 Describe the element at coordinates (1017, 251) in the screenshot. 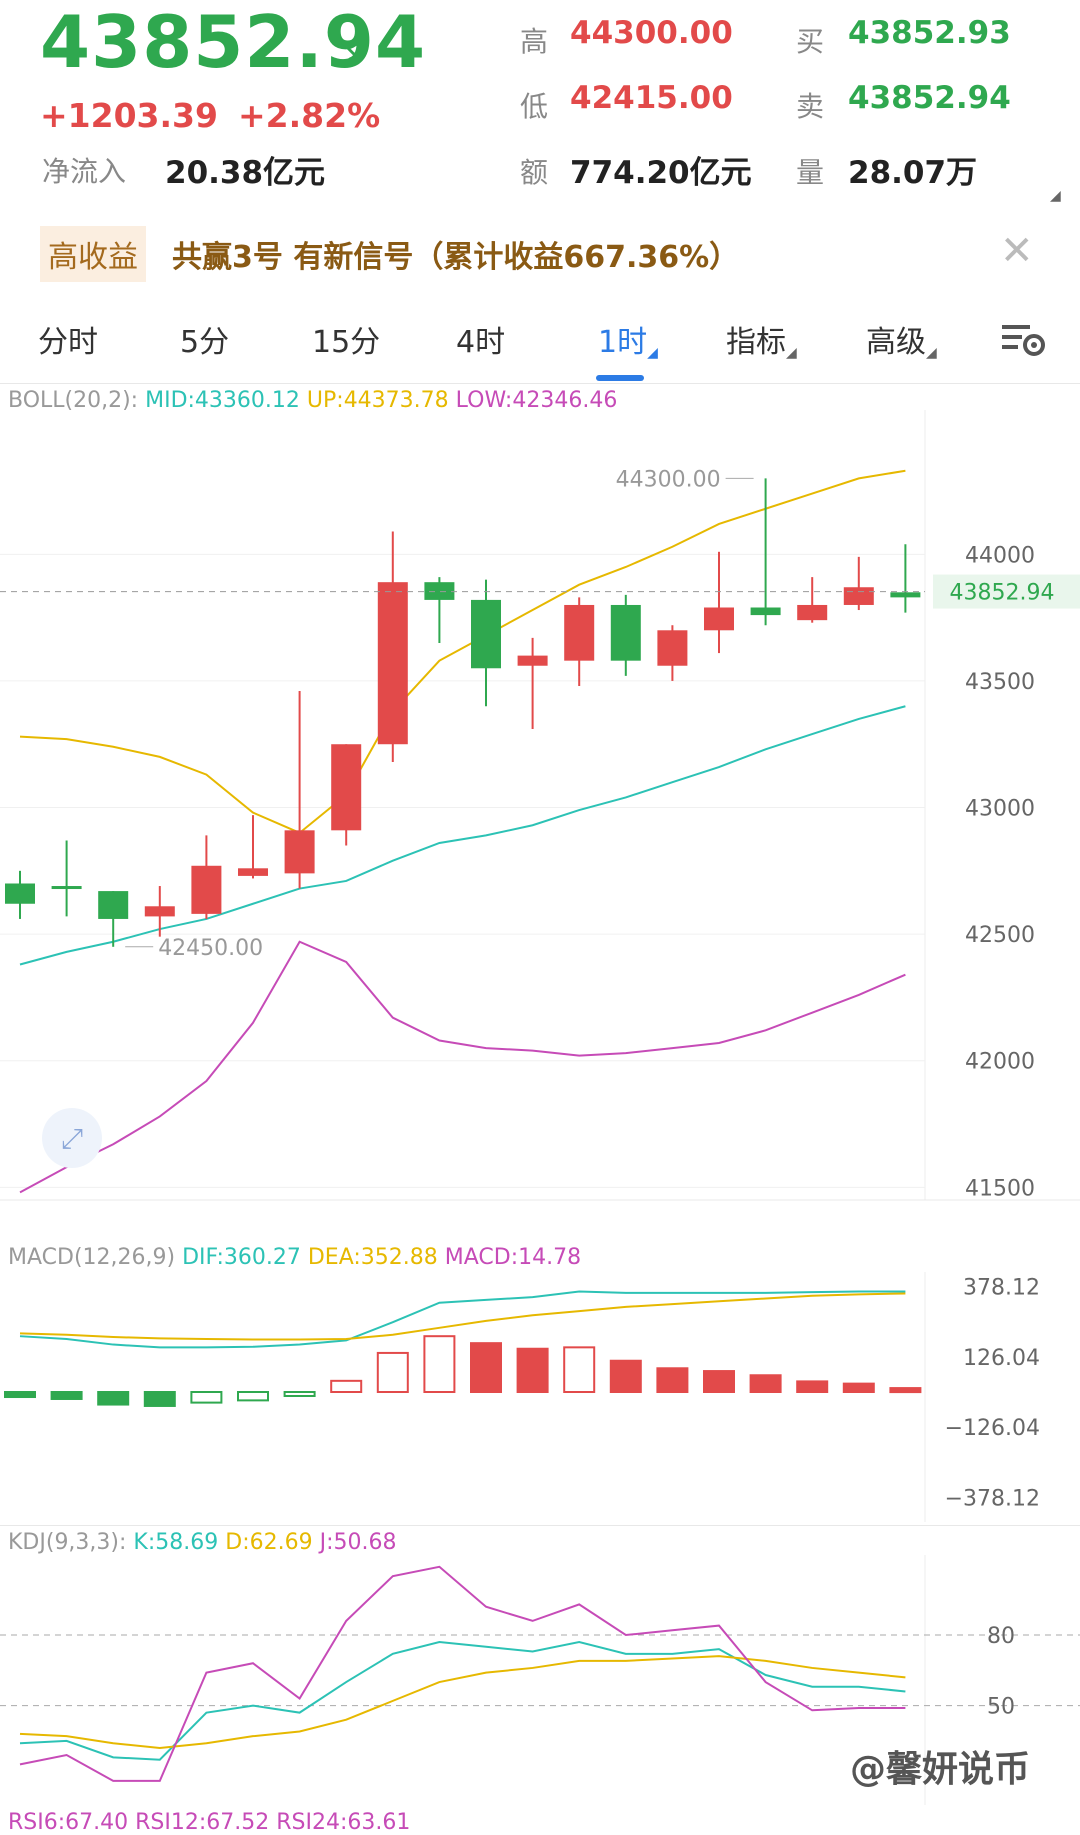

I see `close-icon: ✕` at that location.